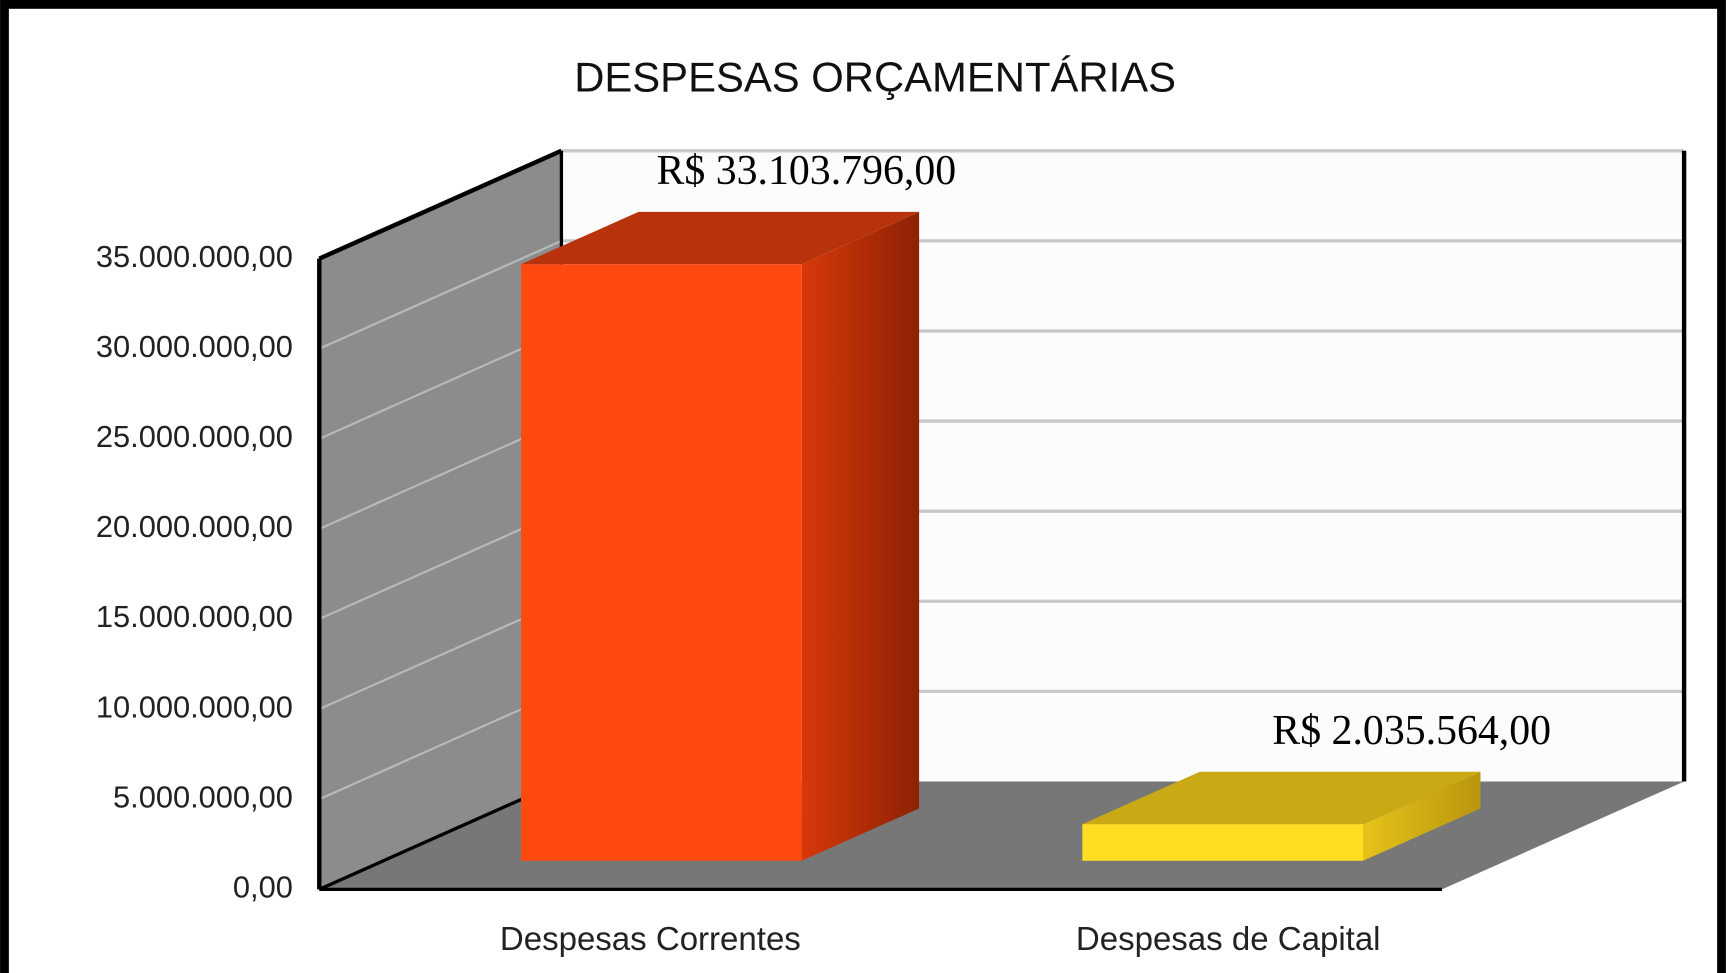 The width and height of the screenshot is (1726, 973). I want to click on y-tick-label: 10.000.000,00, so click(194, 706).